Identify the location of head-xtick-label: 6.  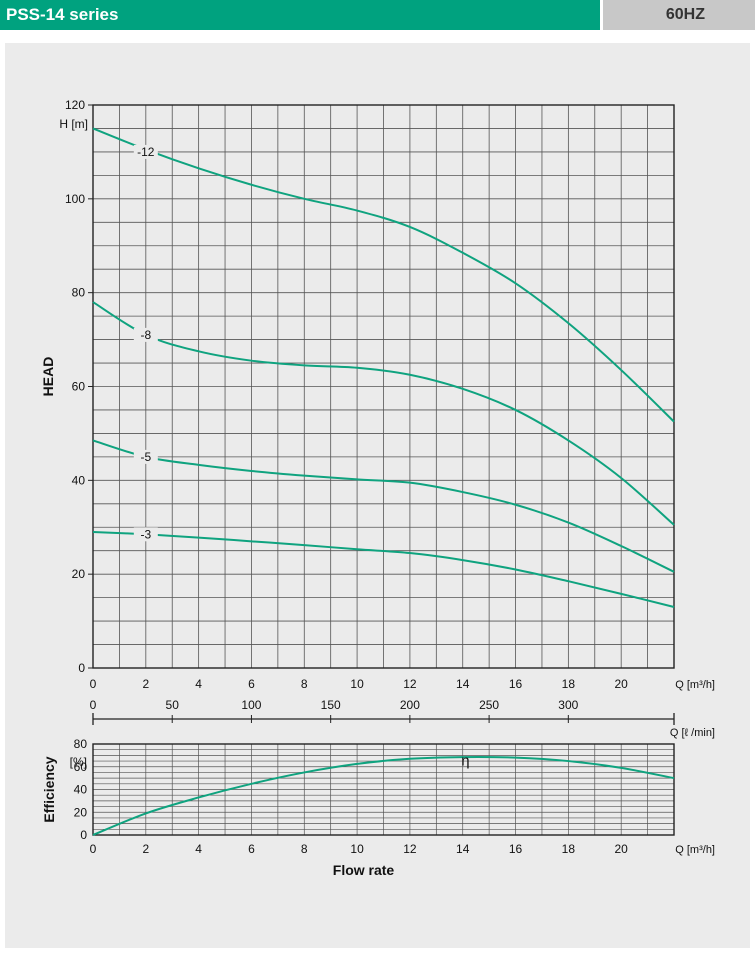
(251, 684).